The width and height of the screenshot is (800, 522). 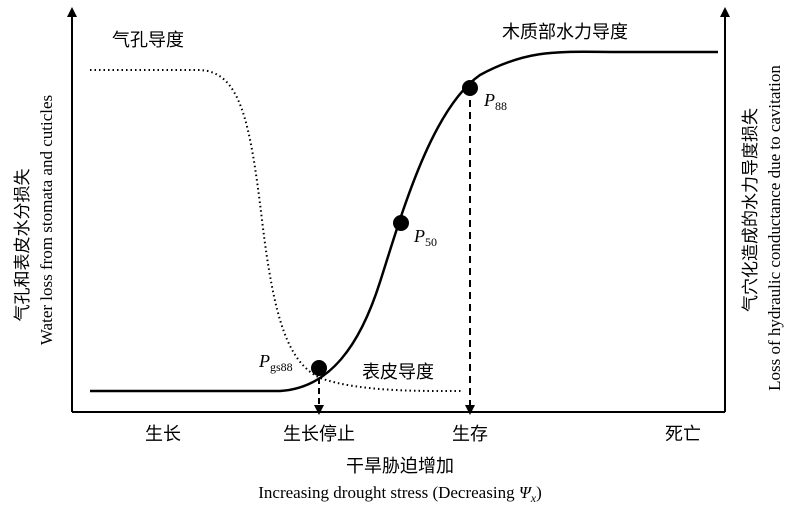 What do you see at coordinates (46, 220) in the screenshot?
I see `left-axis-title-en: Water loss from stomata and cuticles` at bounding box center [46, 220].